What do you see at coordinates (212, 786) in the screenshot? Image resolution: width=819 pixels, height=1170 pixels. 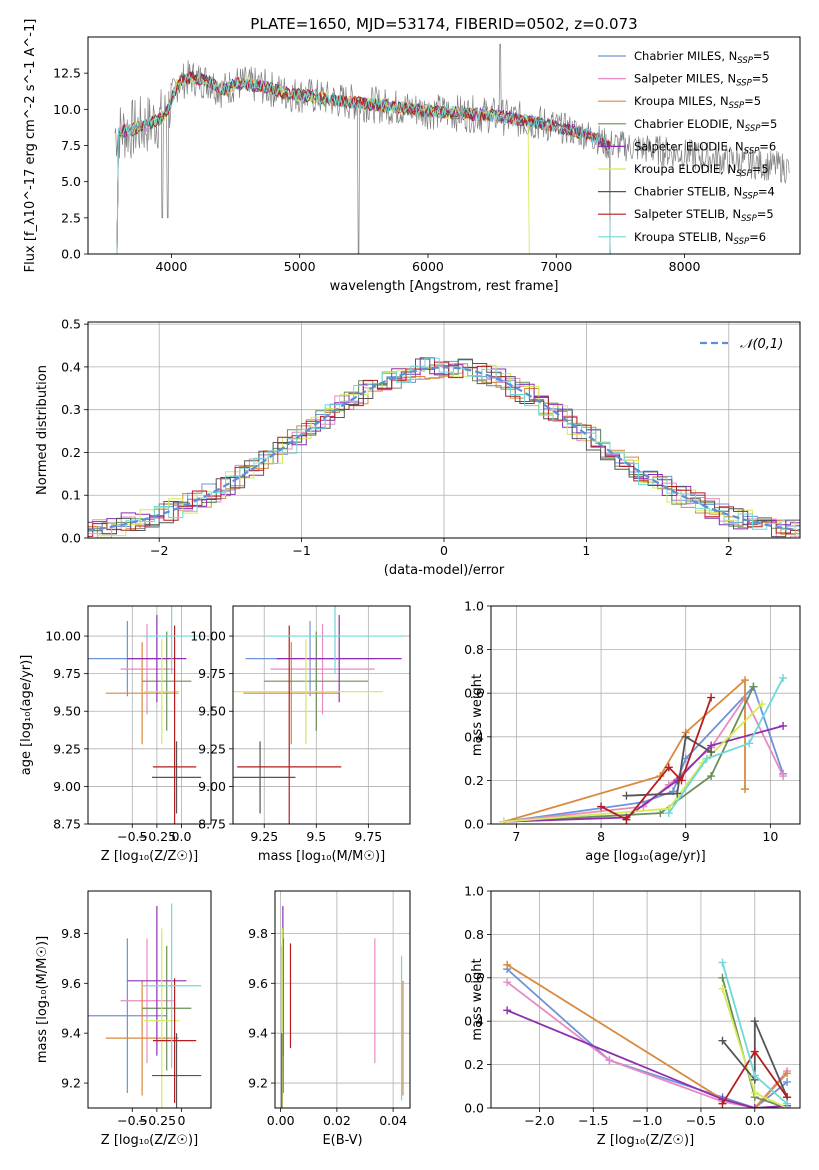 I see `y-tick-label: 9.00` at bounding box center [212, 786].